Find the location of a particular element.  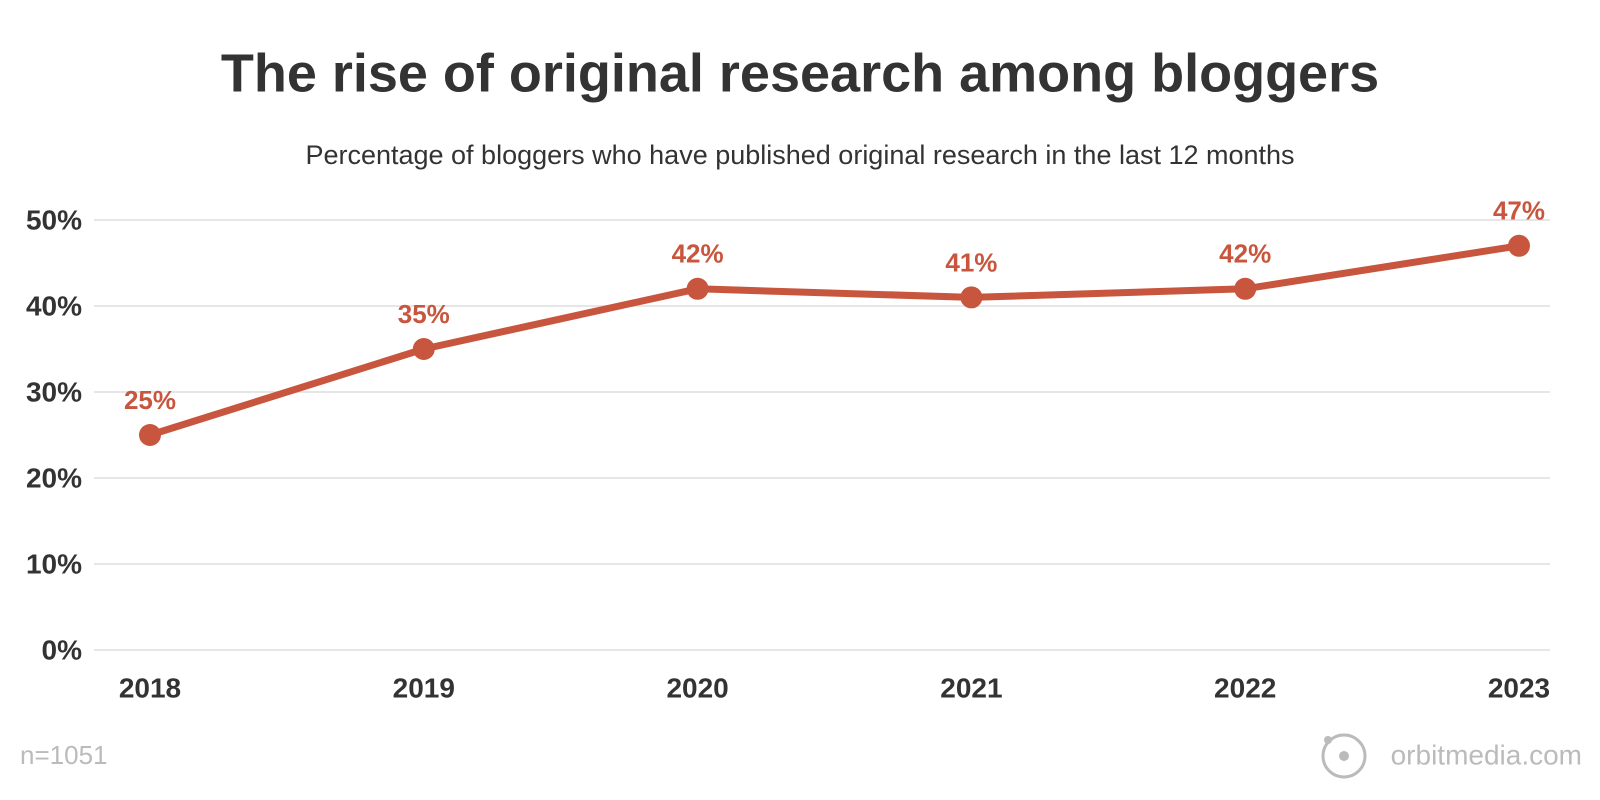

data-label: 41% is located at coordinates (971, 262).